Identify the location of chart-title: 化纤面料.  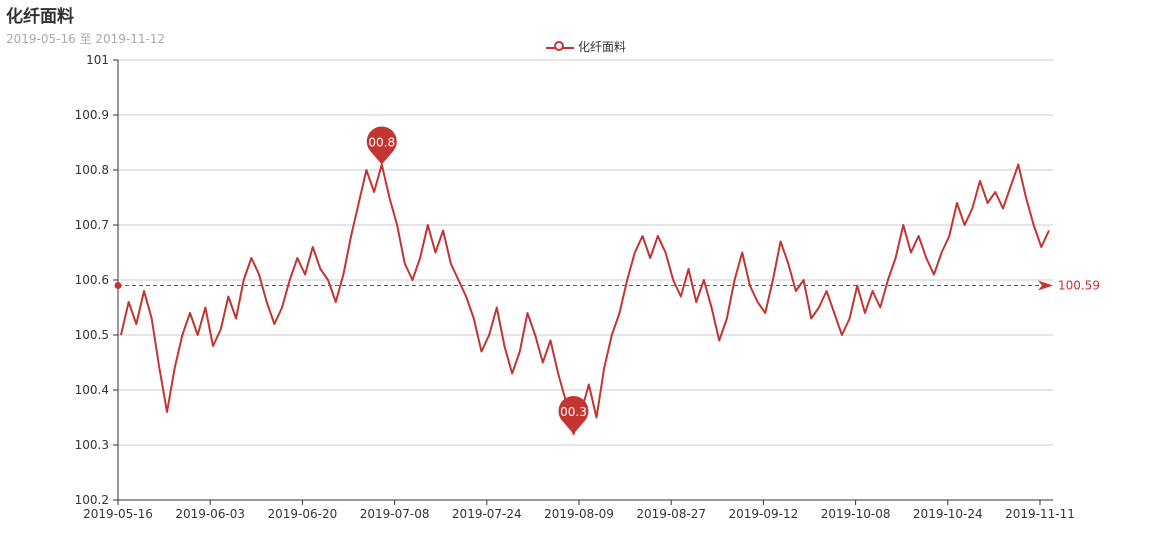
(40, 17).